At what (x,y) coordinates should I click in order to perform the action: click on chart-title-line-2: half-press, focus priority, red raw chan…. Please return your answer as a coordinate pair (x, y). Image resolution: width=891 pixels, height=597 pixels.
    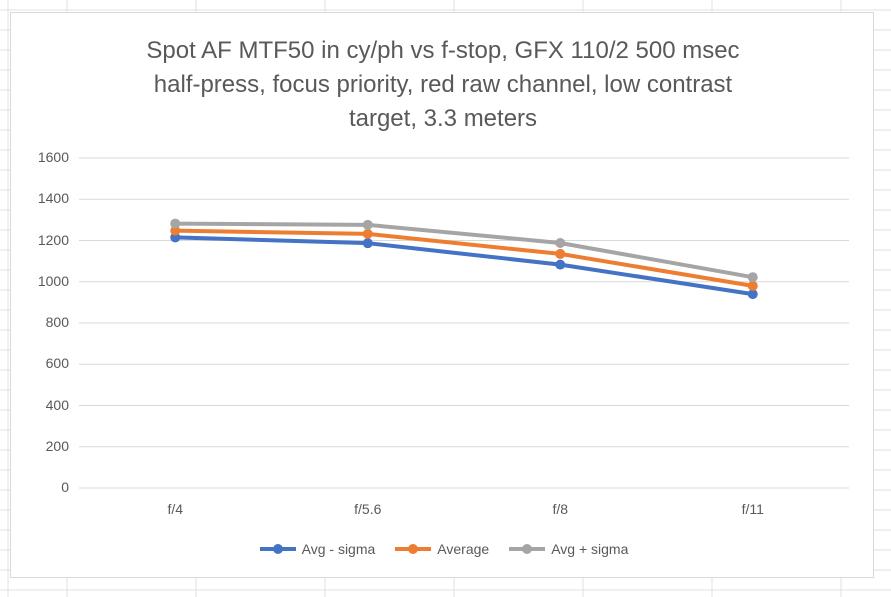
    Looking at the image, I should click on (443, 84).